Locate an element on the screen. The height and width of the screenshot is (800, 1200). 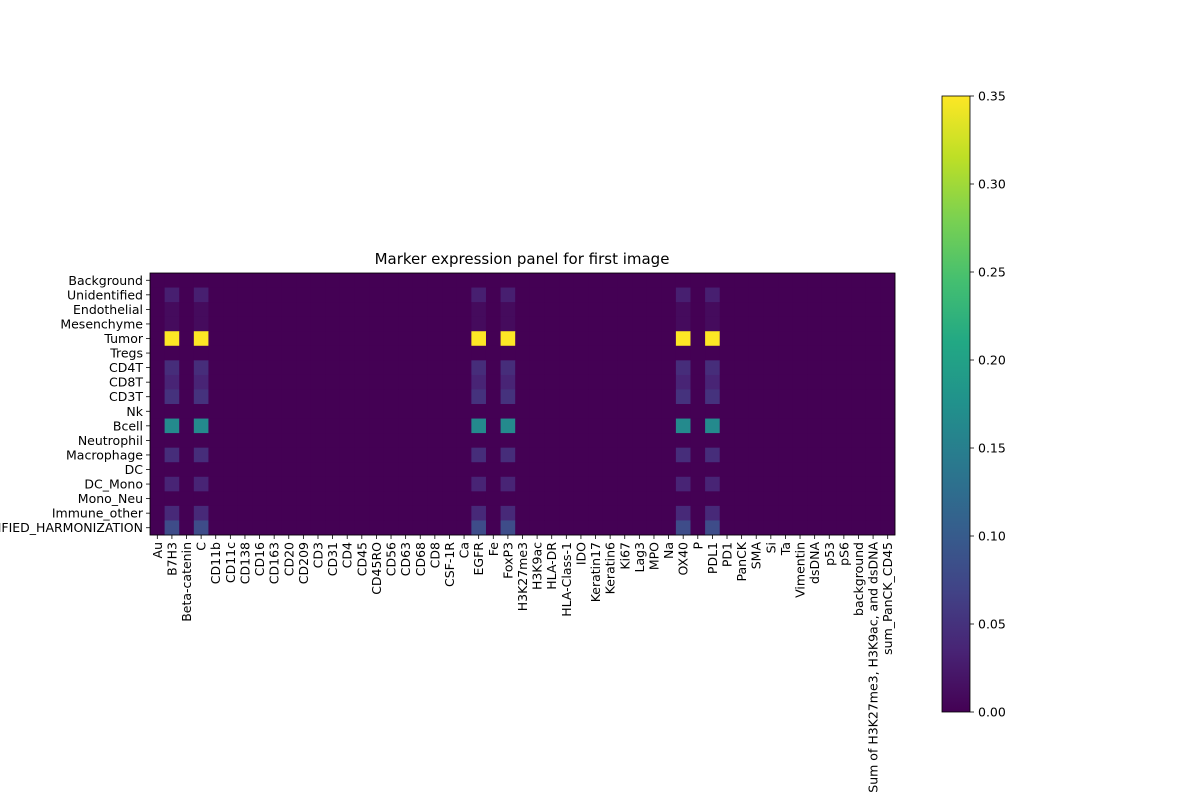
column-label: Vimentin is located at coordinates (800, 570).